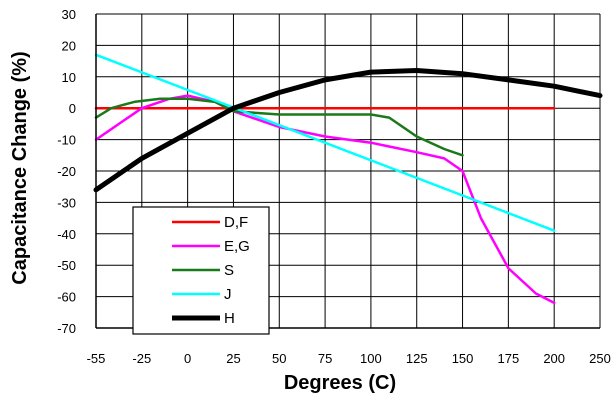 This screenshot has width=616, height=403. What do you see at coordinates (229, 318) in the screenshot?
I see `legend-label: H` at bounding box center [229, 318].